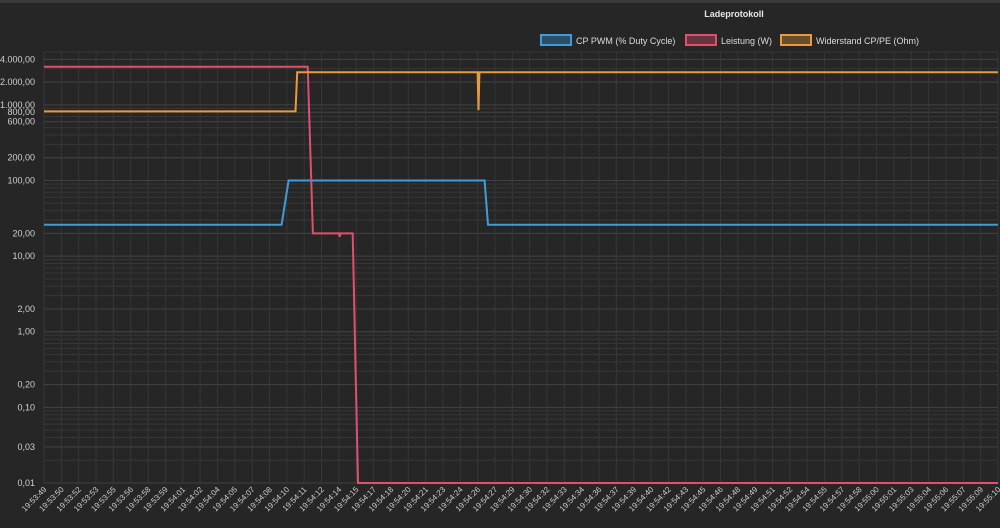 The image size is (1000, 528). I want to click on legend-label: Leistung (W), so click(746, 41).